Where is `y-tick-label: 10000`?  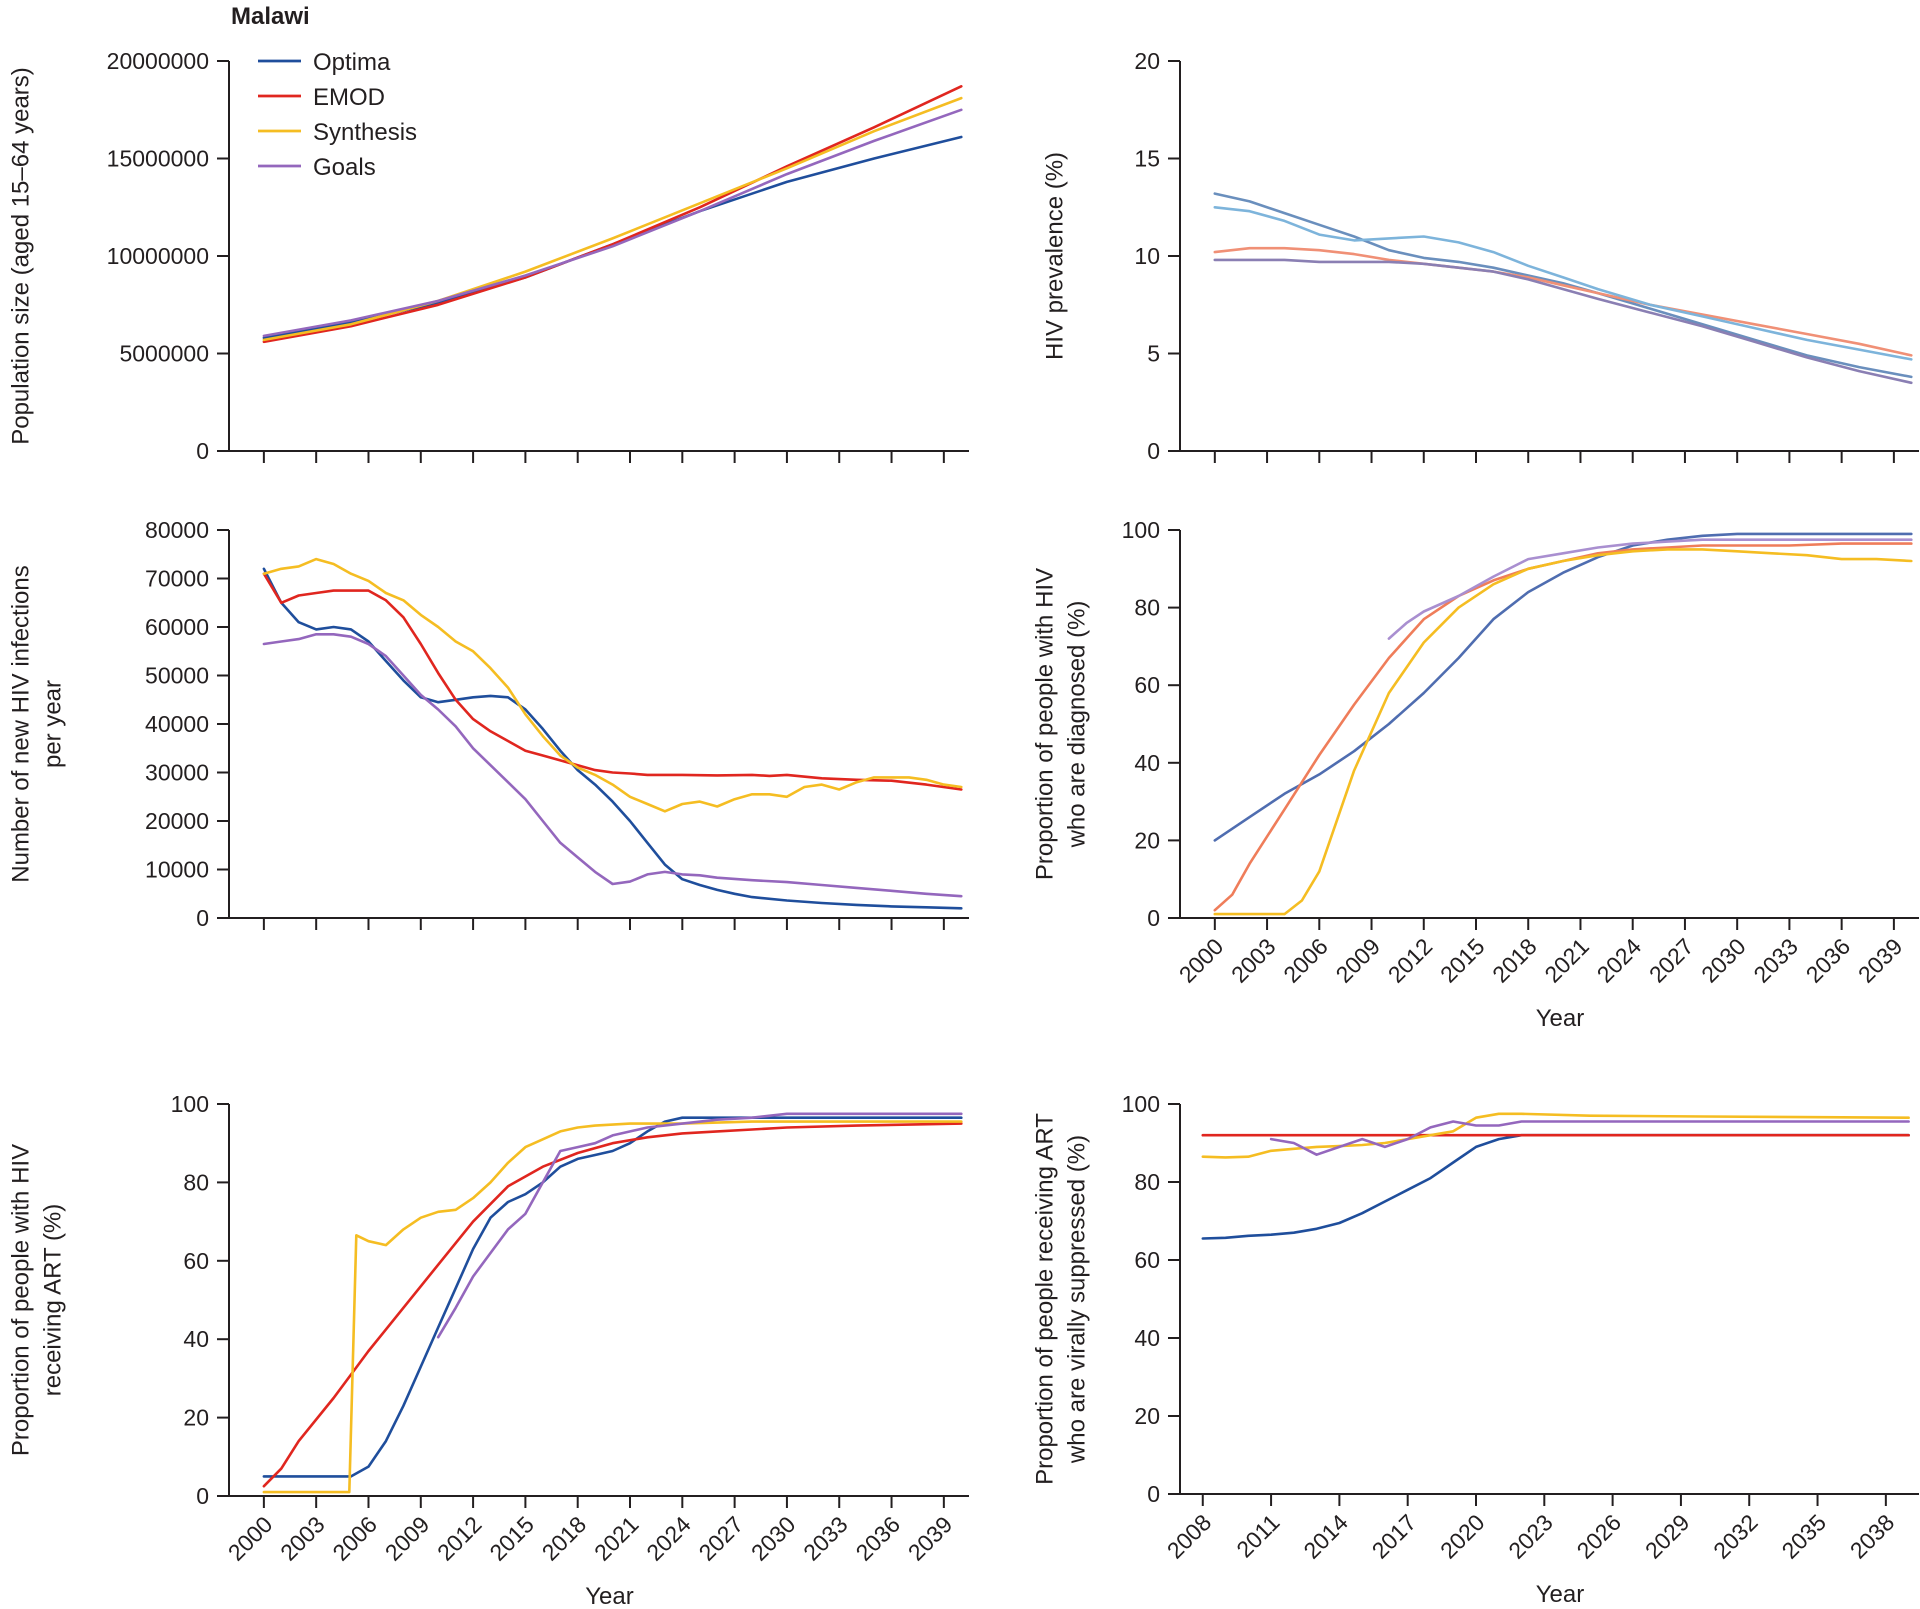 y-tick-label: 10000 is located at coordinates (177, 870).